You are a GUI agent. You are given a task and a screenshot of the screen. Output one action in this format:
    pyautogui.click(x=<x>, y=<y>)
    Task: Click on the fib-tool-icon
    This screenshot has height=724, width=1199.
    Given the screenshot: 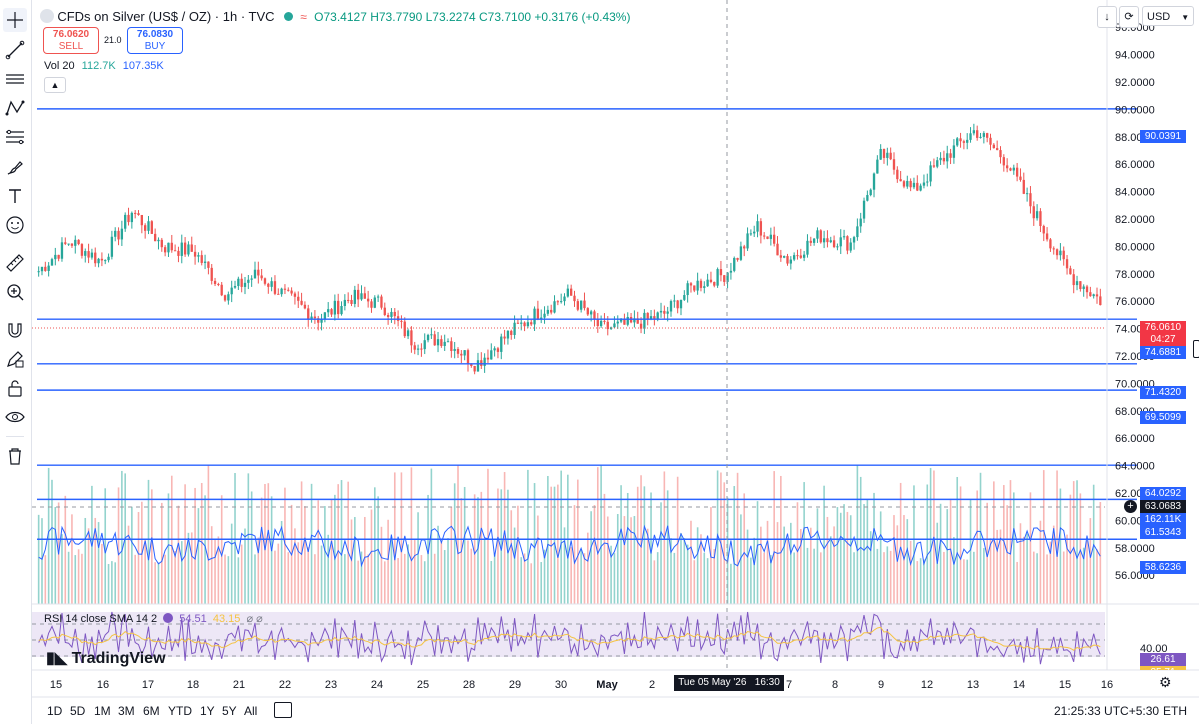 What is the action you would take?
    pyautogui.click(x=15, y=137)
    